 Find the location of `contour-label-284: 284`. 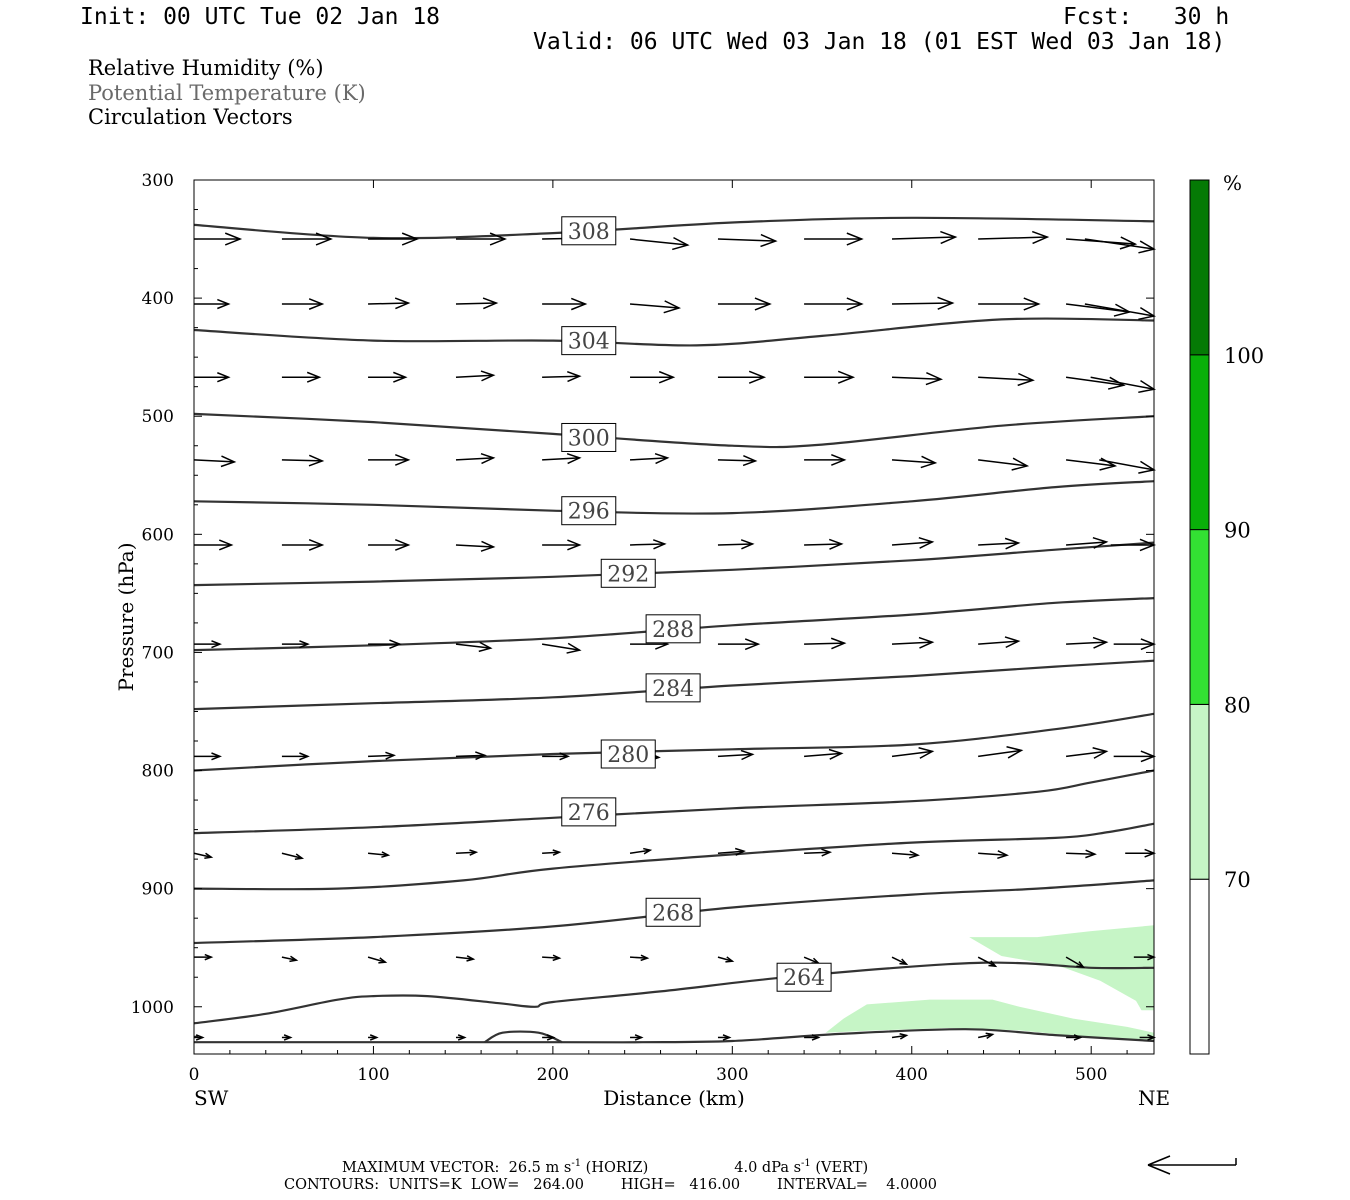

contour-label-284: 284 is located at coordinates (673, 689).